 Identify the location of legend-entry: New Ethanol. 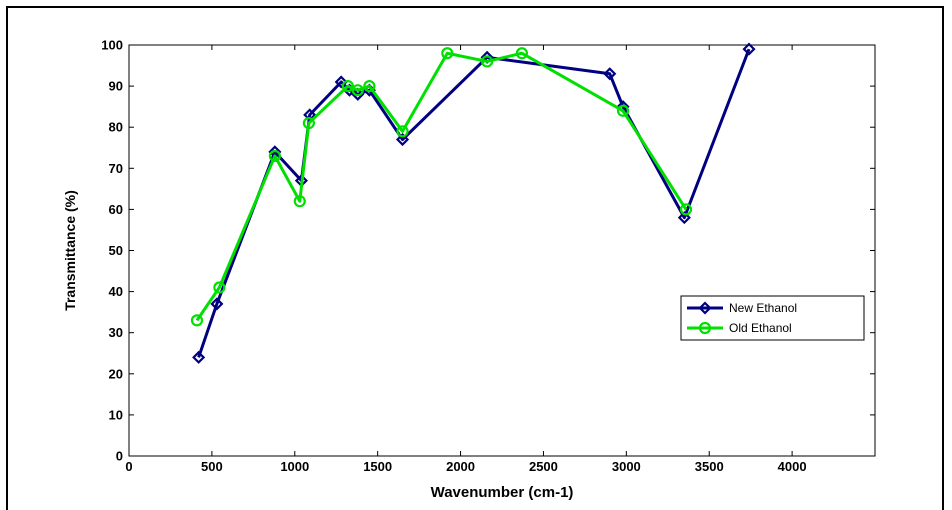
(742, 308).